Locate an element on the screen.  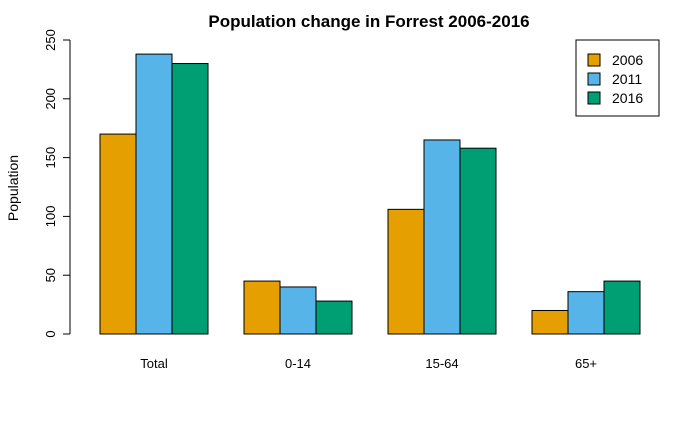
bar-2016-Total is located at coordinates (190, 199).